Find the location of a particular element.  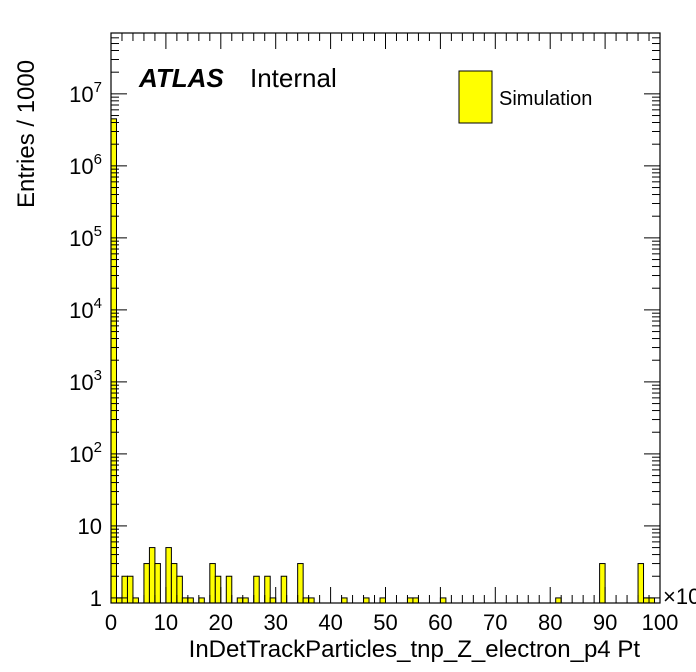

x-tick-label: 90 is located at coordinates (605, 622).